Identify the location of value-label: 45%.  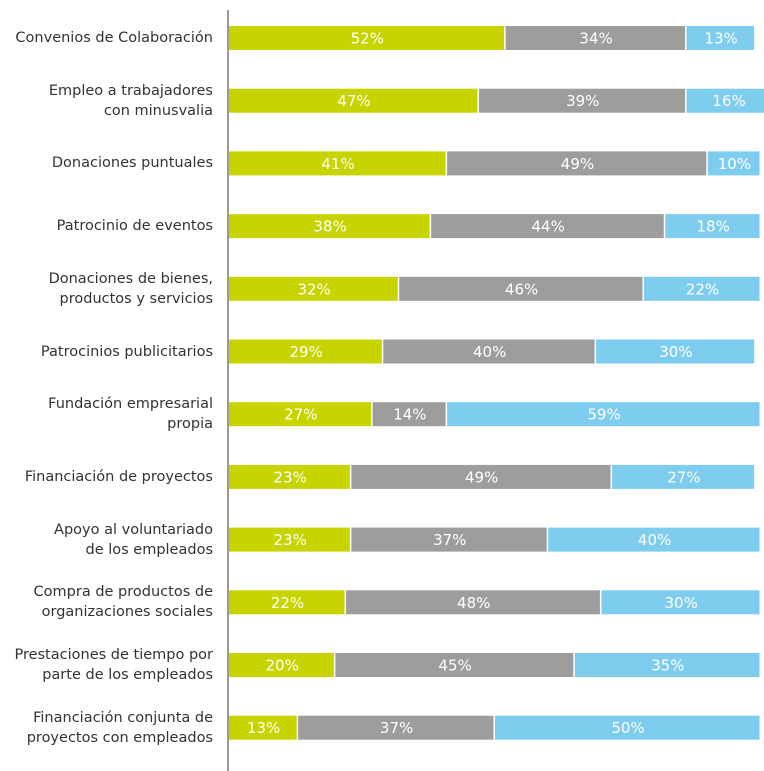
(454, 666).